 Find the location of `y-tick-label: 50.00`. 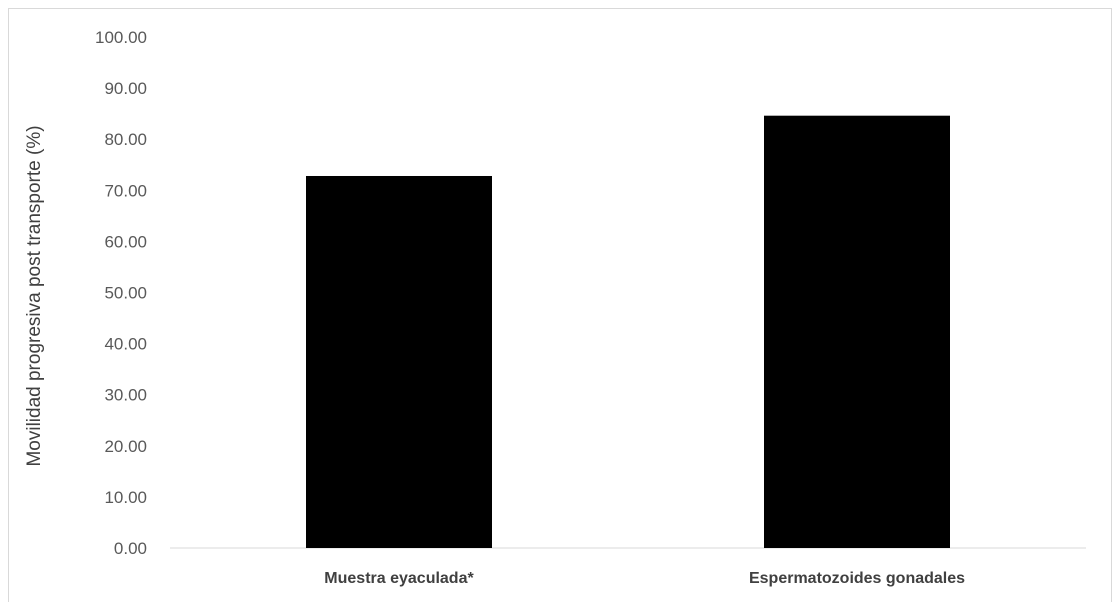

y-tick-label: 50.00 is located at coordinates (125, 293).